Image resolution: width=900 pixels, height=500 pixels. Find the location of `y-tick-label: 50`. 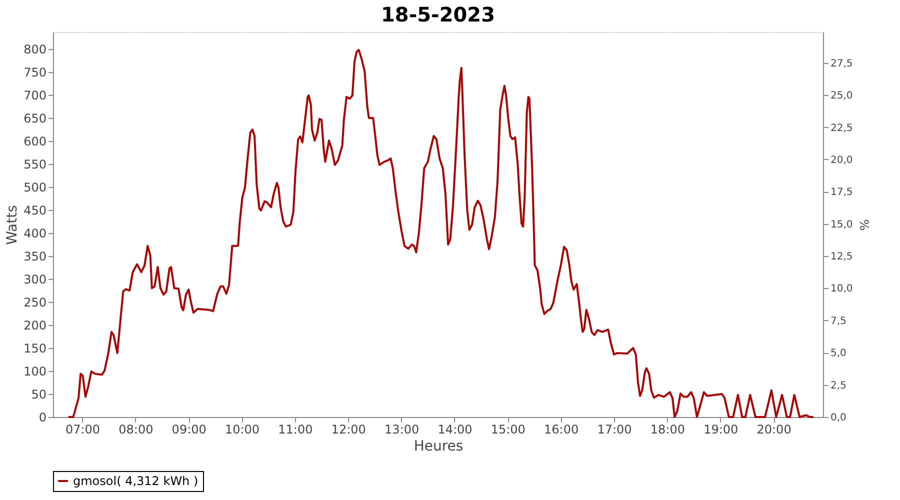

y-tick-label: 50 is located at coordinates (38, 395).